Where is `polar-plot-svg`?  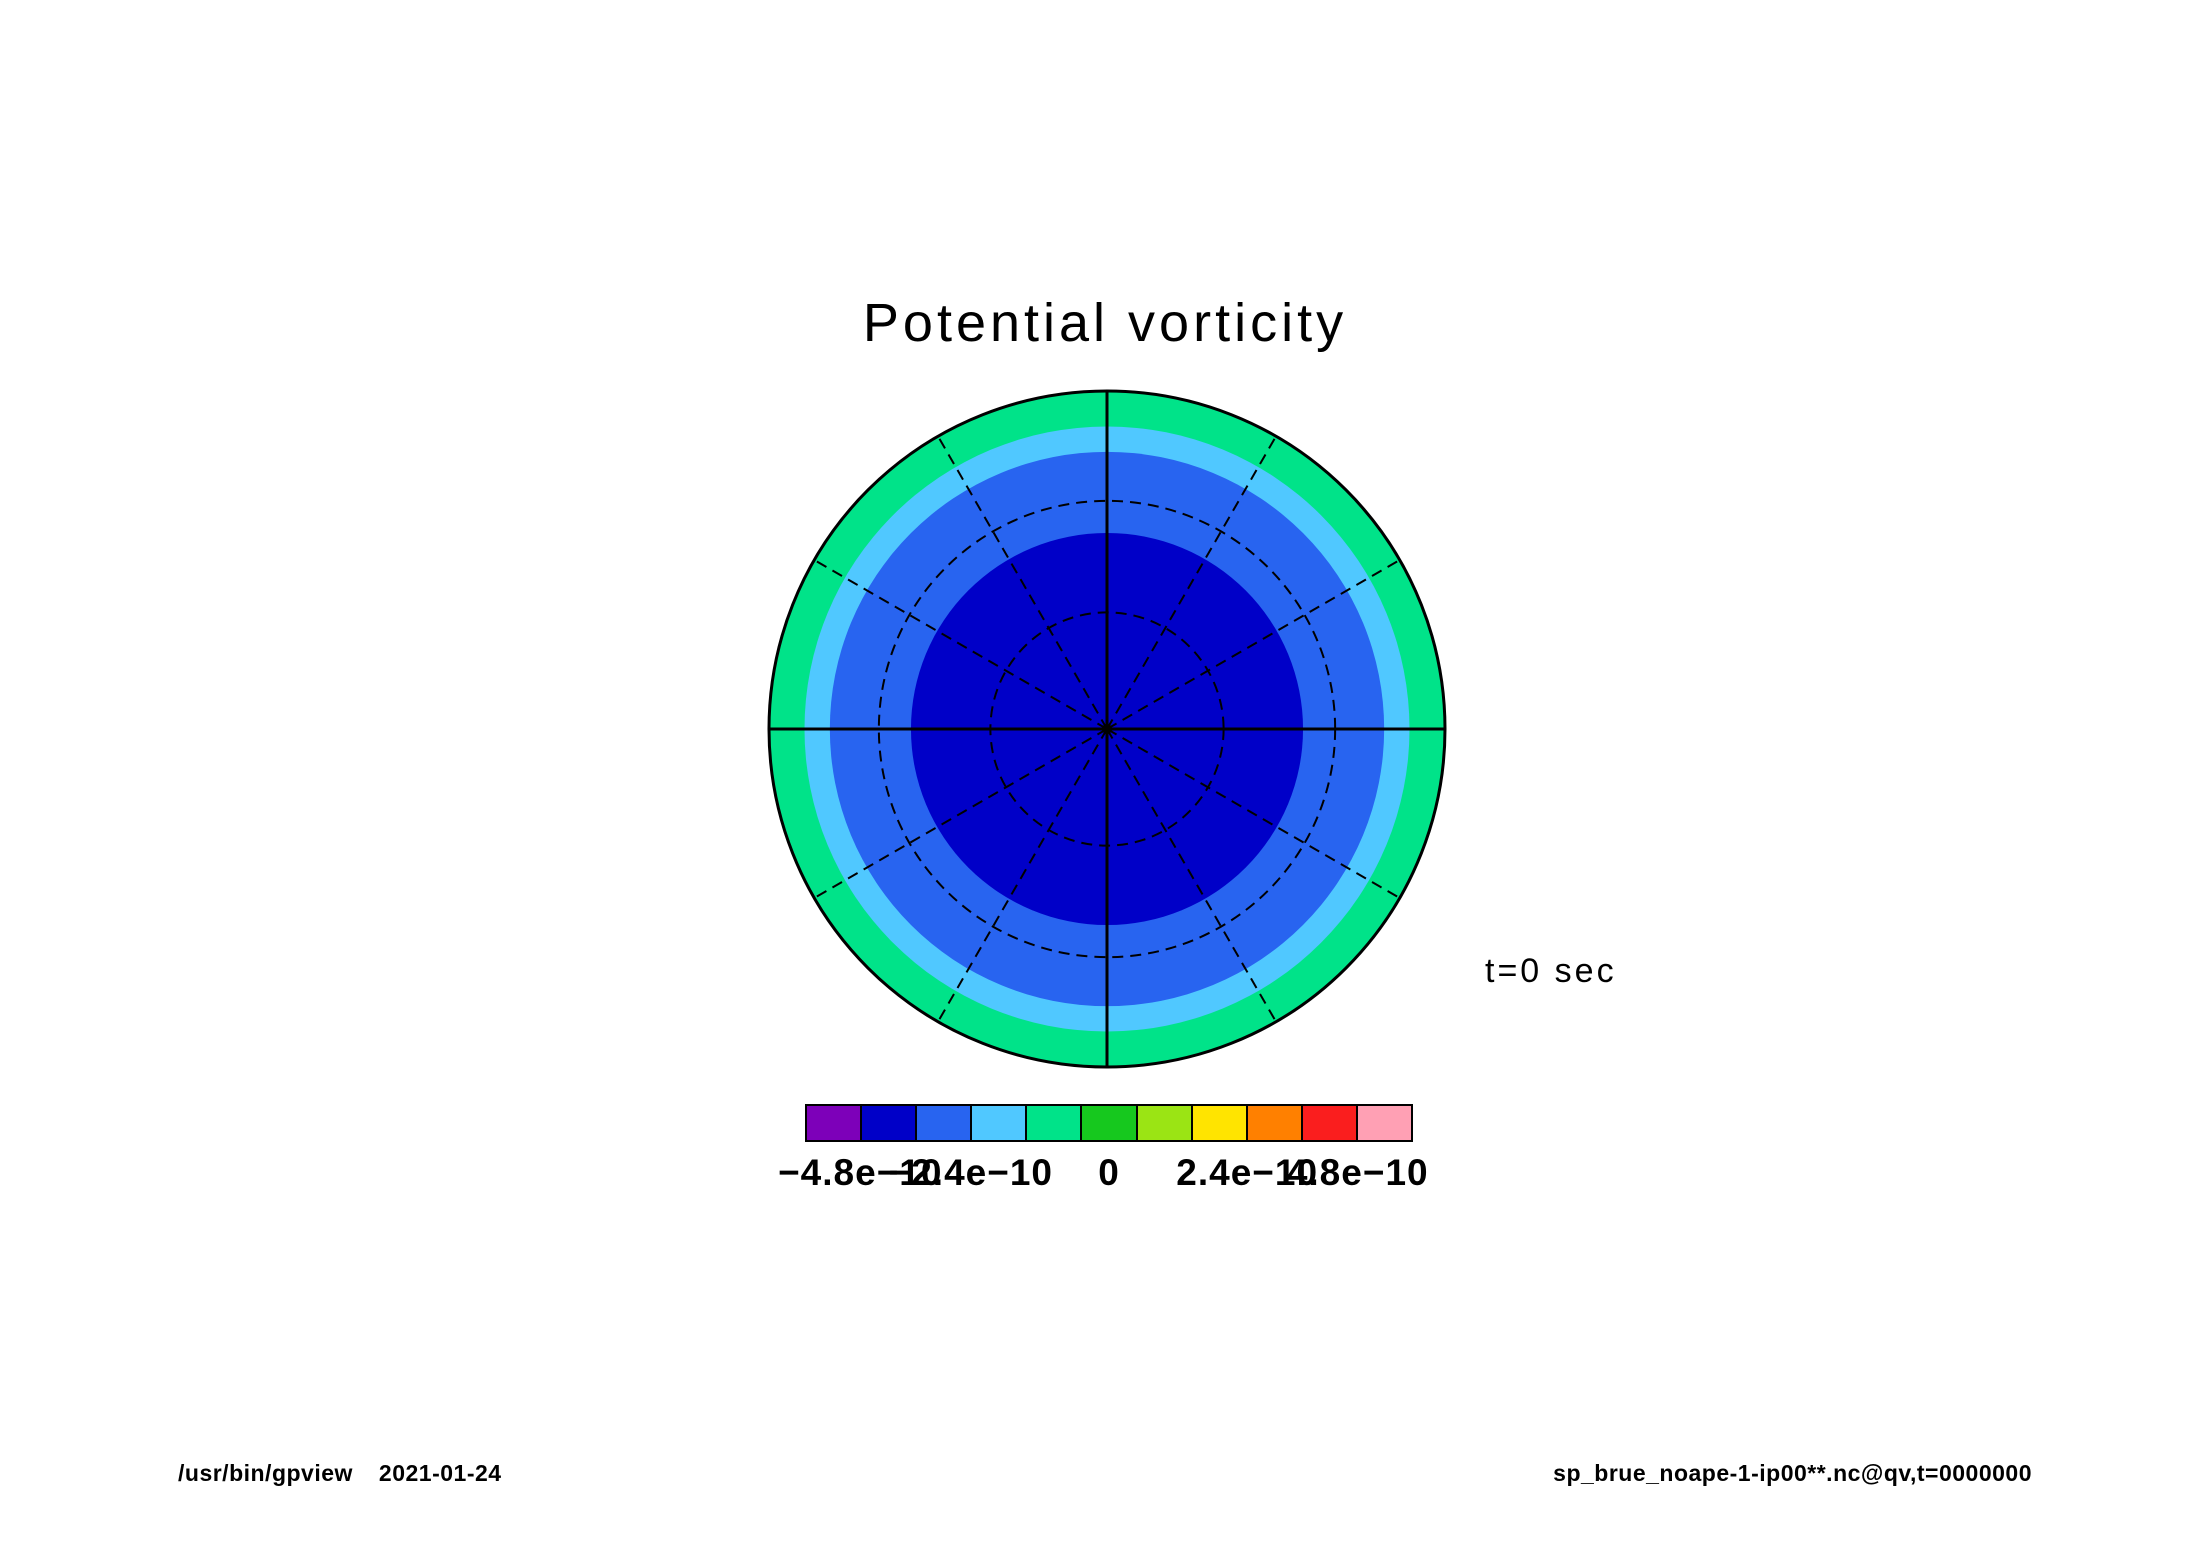 polar-plot-svg is located at coordinates (1107, 729).